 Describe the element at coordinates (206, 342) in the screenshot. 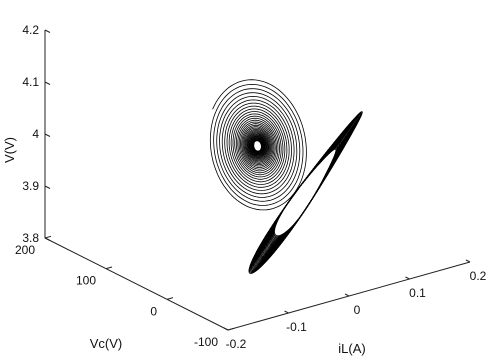

I see `y-tick-label: -100` at that location.